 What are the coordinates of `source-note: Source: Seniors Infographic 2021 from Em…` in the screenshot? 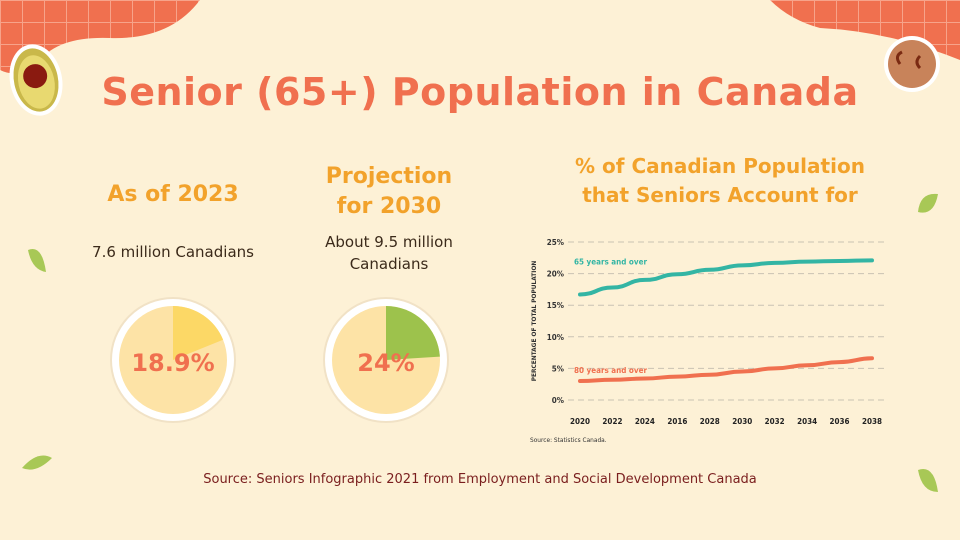 It's located at (480, 479).